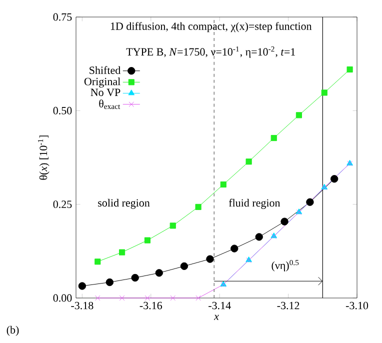  I want to click on y-tick-label: 0.00, so click(62, 298).